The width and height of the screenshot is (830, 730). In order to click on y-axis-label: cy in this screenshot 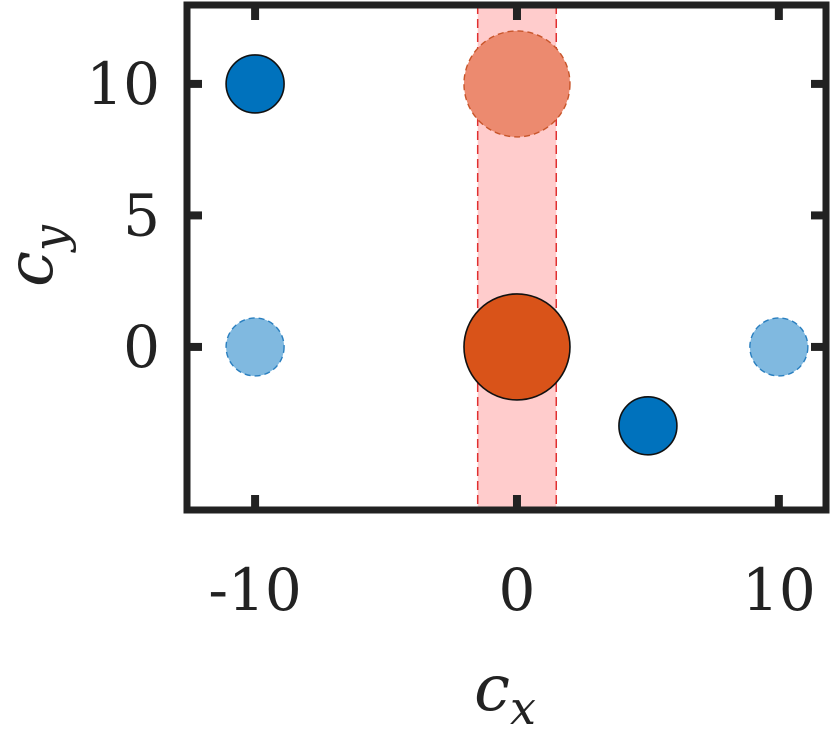, I will do `click(38, 255)`.